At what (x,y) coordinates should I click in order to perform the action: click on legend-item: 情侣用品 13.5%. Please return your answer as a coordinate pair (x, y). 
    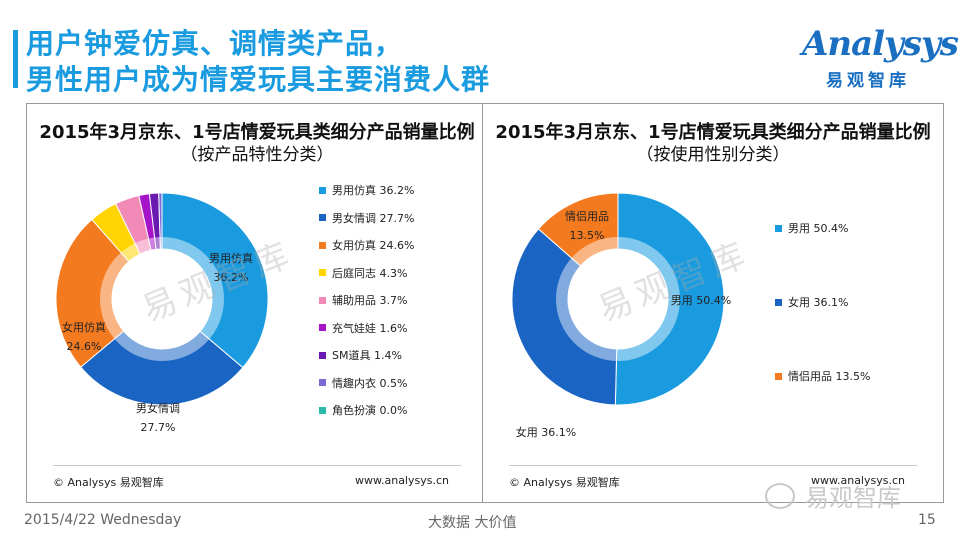
    Looking at the image, I should click on (822, 376).